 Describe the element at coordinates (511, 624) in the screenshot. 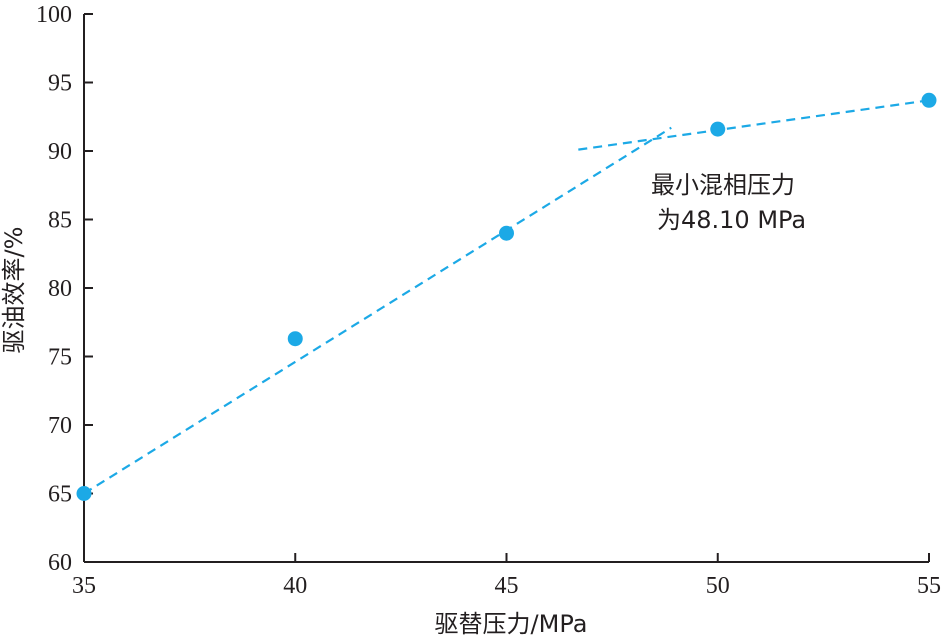

I see `x-axis-title: 驱替压力/MPa` at that location.